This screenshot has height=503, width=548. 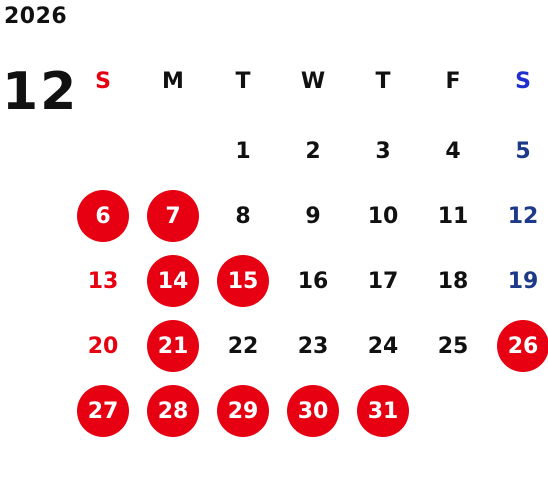 I want to click on day-cell: 3, so click(x=383, y=151).